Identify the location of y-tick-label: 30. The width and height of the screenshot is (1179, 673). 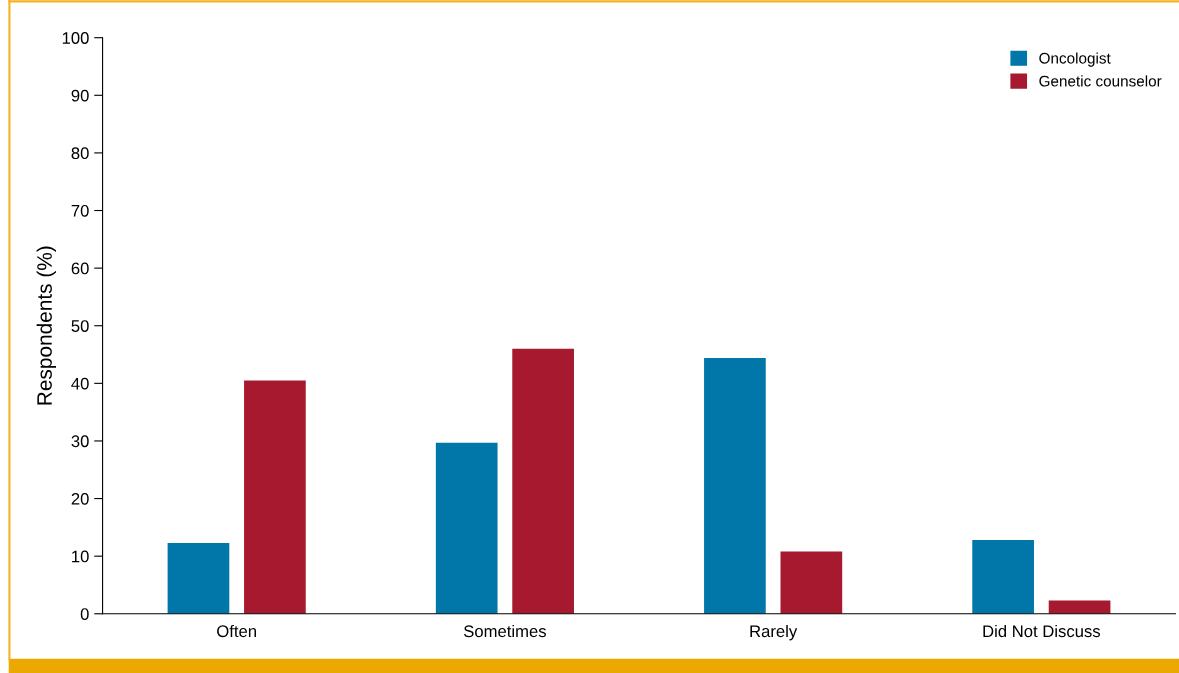
(80, 441).